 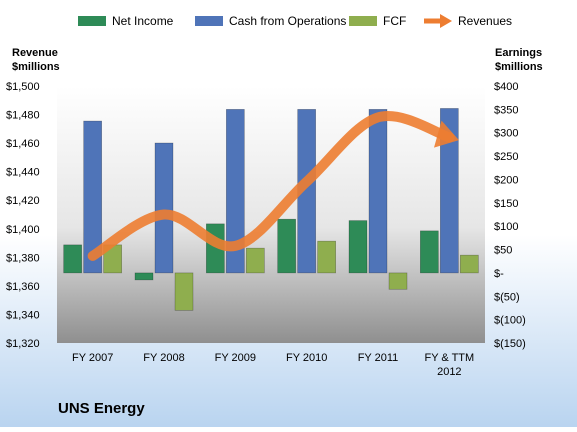 I want to click on left-tick-label: $1,500, so click(x=23, y=87).